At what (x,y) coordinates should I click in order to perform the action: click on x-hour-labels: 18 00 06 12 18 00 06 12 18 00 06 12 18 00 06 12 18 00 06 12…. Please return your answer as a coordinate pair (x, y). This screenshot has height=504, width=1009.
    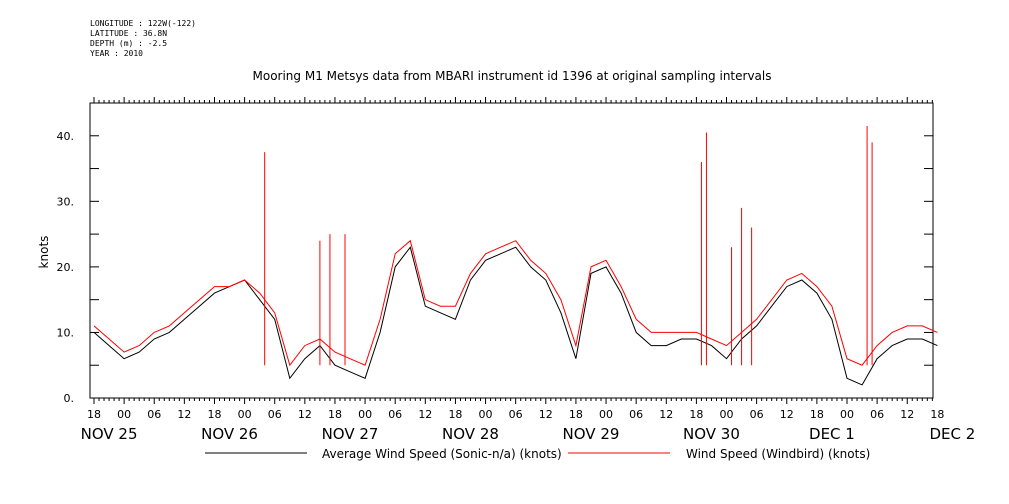
    Looking at the image, I should click on (515, 414).